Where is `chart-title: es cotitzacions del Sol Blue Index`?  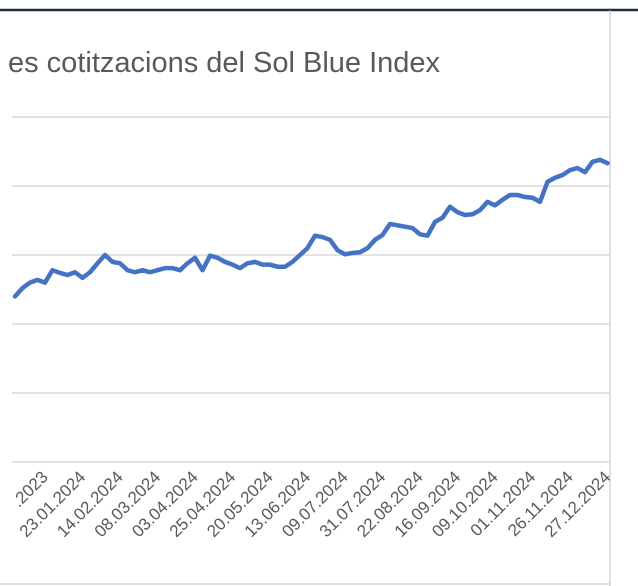
chart-title: es cotitzacions del Sol Blue Index is located at coordinates (224, 63).